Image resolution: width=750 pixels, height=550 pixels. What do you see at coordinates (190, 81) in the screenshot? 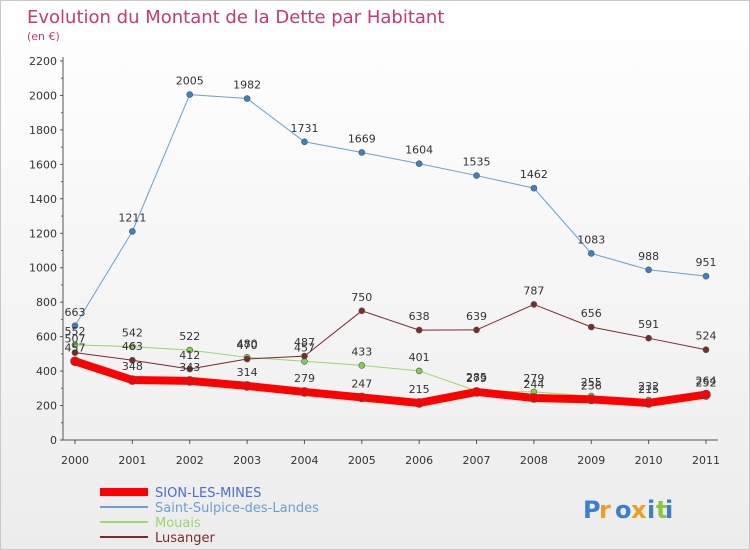
I see `data-label-saint-sulpice-des-landes: 2005` at bounding box center [190, 81].